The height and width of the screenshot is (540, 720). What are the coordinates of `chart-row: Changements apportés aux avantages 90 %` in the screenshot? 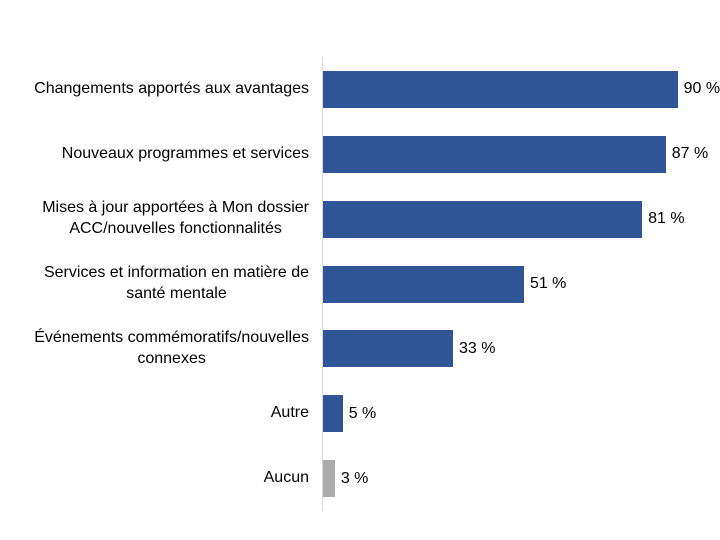 It's located at (360, 89).